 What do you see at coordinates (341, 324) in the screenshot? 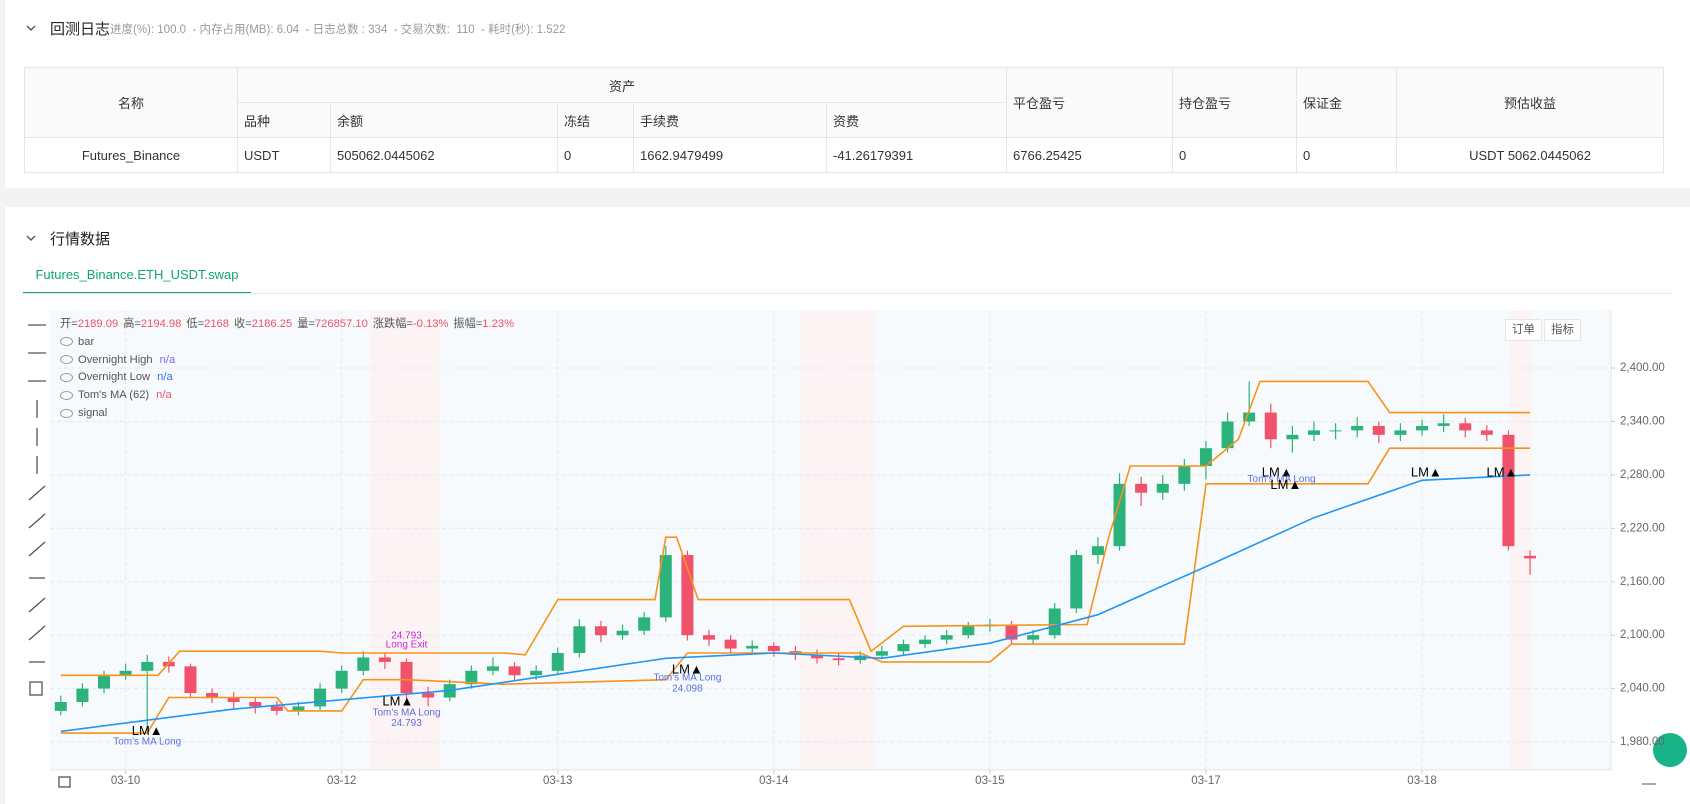
I see `info-value: 726857.10` at bounding box center [341, 324].